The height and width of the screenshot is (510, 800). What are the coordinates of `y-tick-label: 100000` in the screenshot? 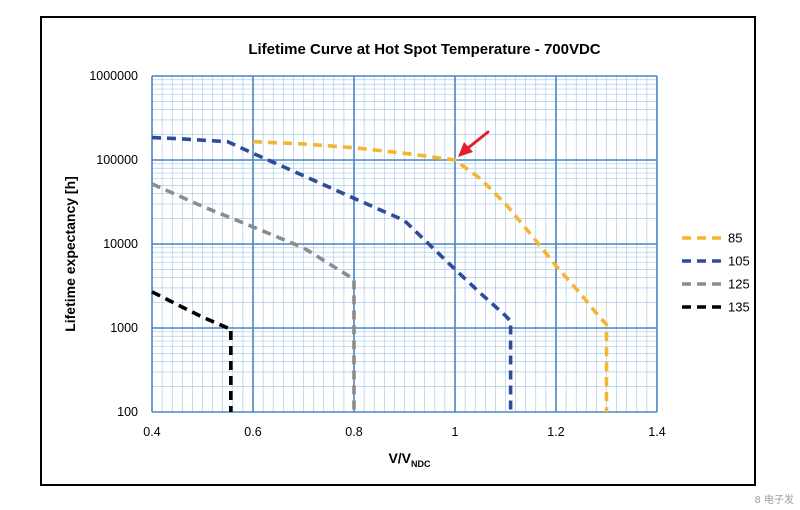 It's located at (117, 160).